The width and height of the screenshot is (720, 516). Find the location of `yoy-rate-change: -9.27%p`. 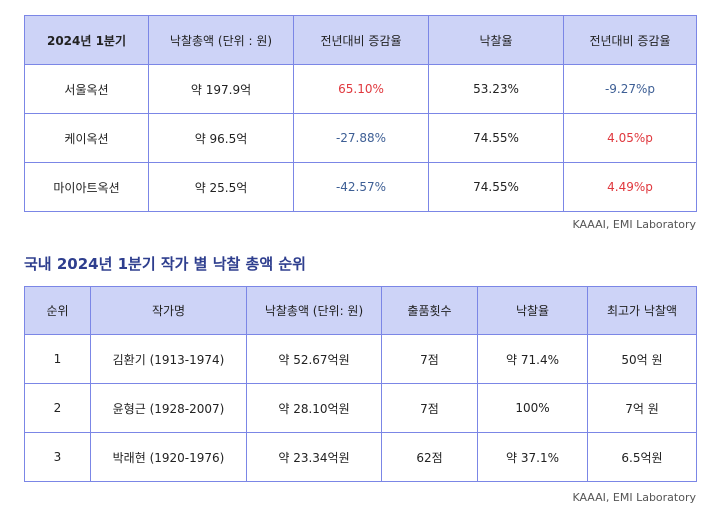

yoy-rate-change: -9.27%p is located at coordinates (630, 89).